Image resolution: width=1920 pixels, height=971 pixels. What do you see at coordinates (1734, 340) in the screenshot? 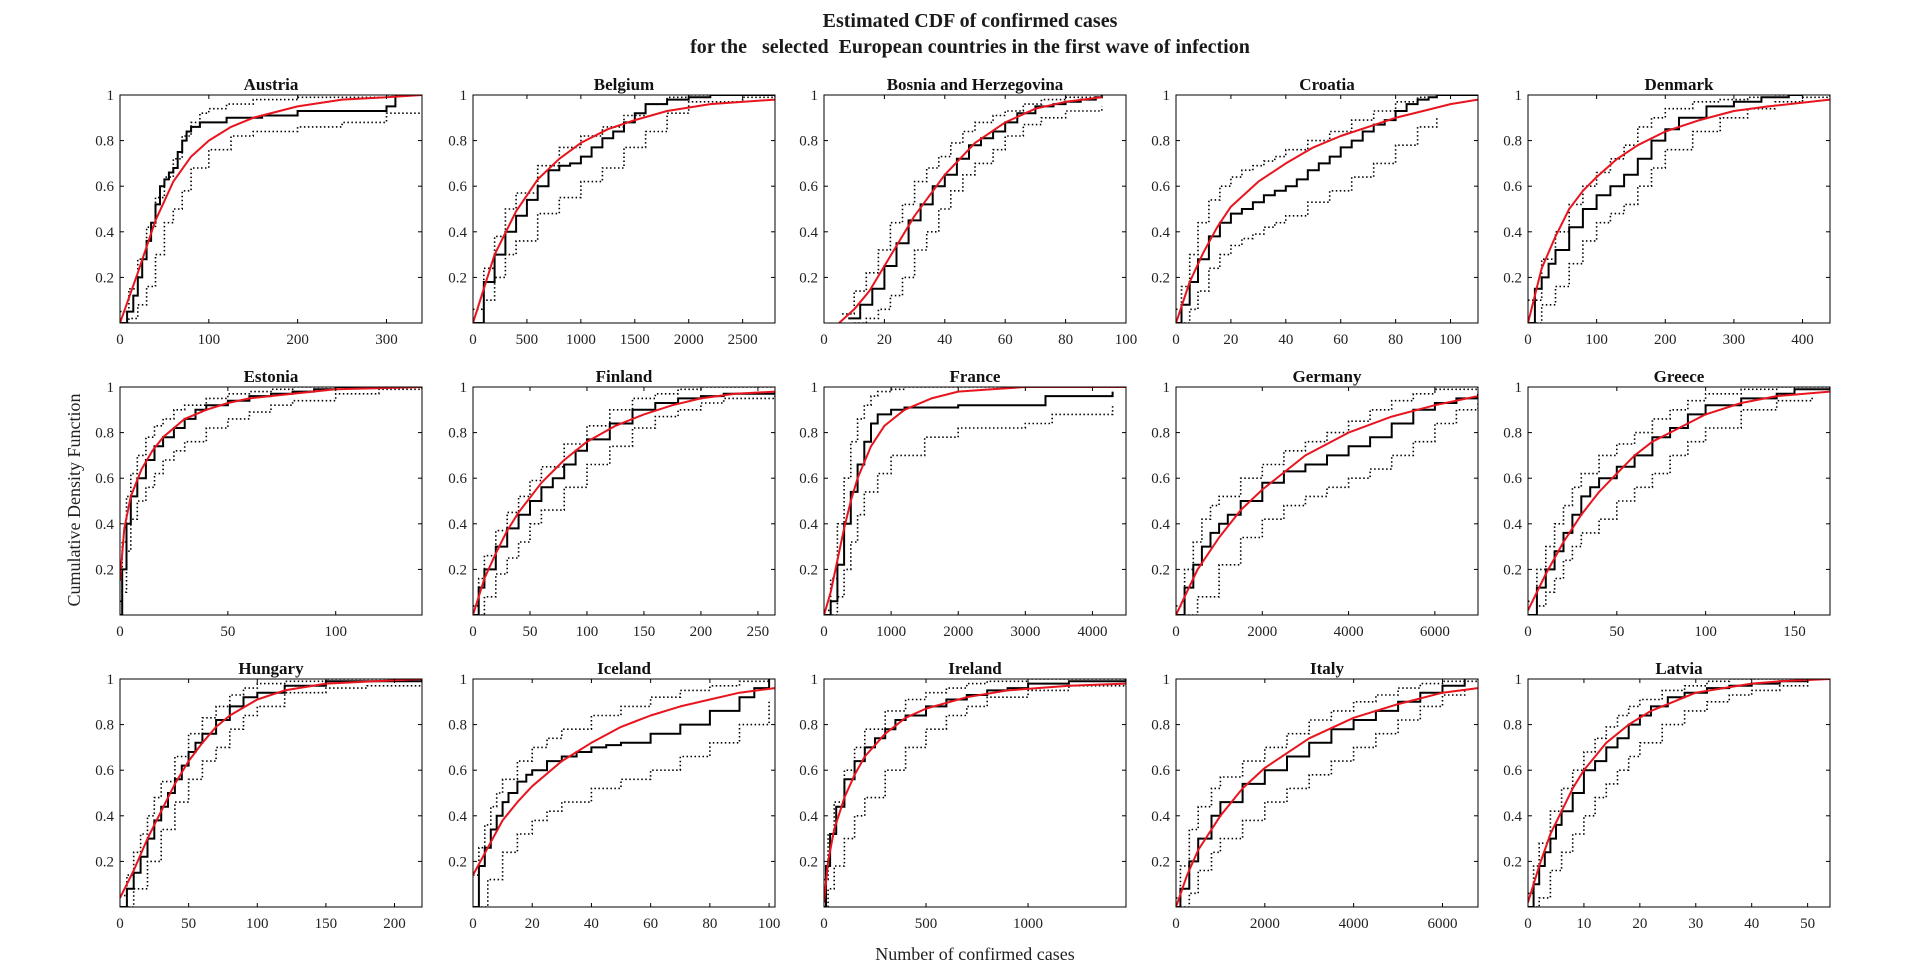
I see `x-tick-label: 300` at bounding box center [1734, 340].